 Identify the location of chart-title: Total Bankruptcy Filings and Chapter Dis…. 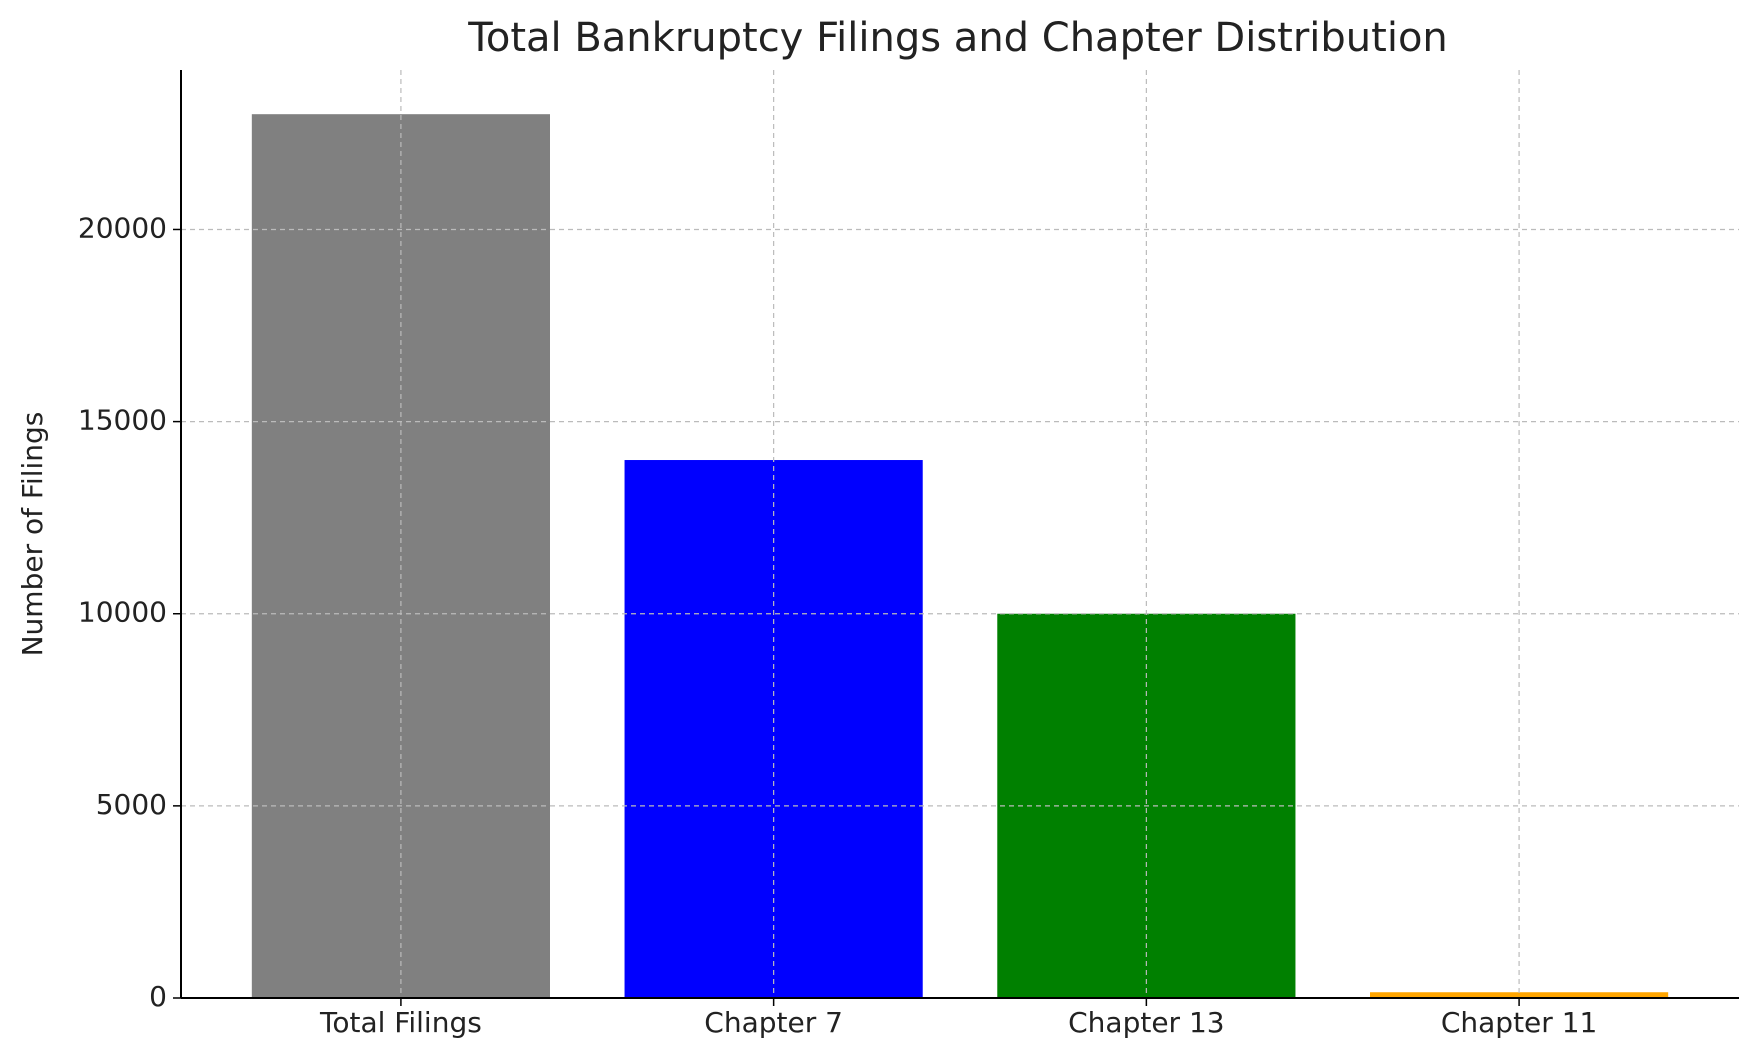
(957, 38).